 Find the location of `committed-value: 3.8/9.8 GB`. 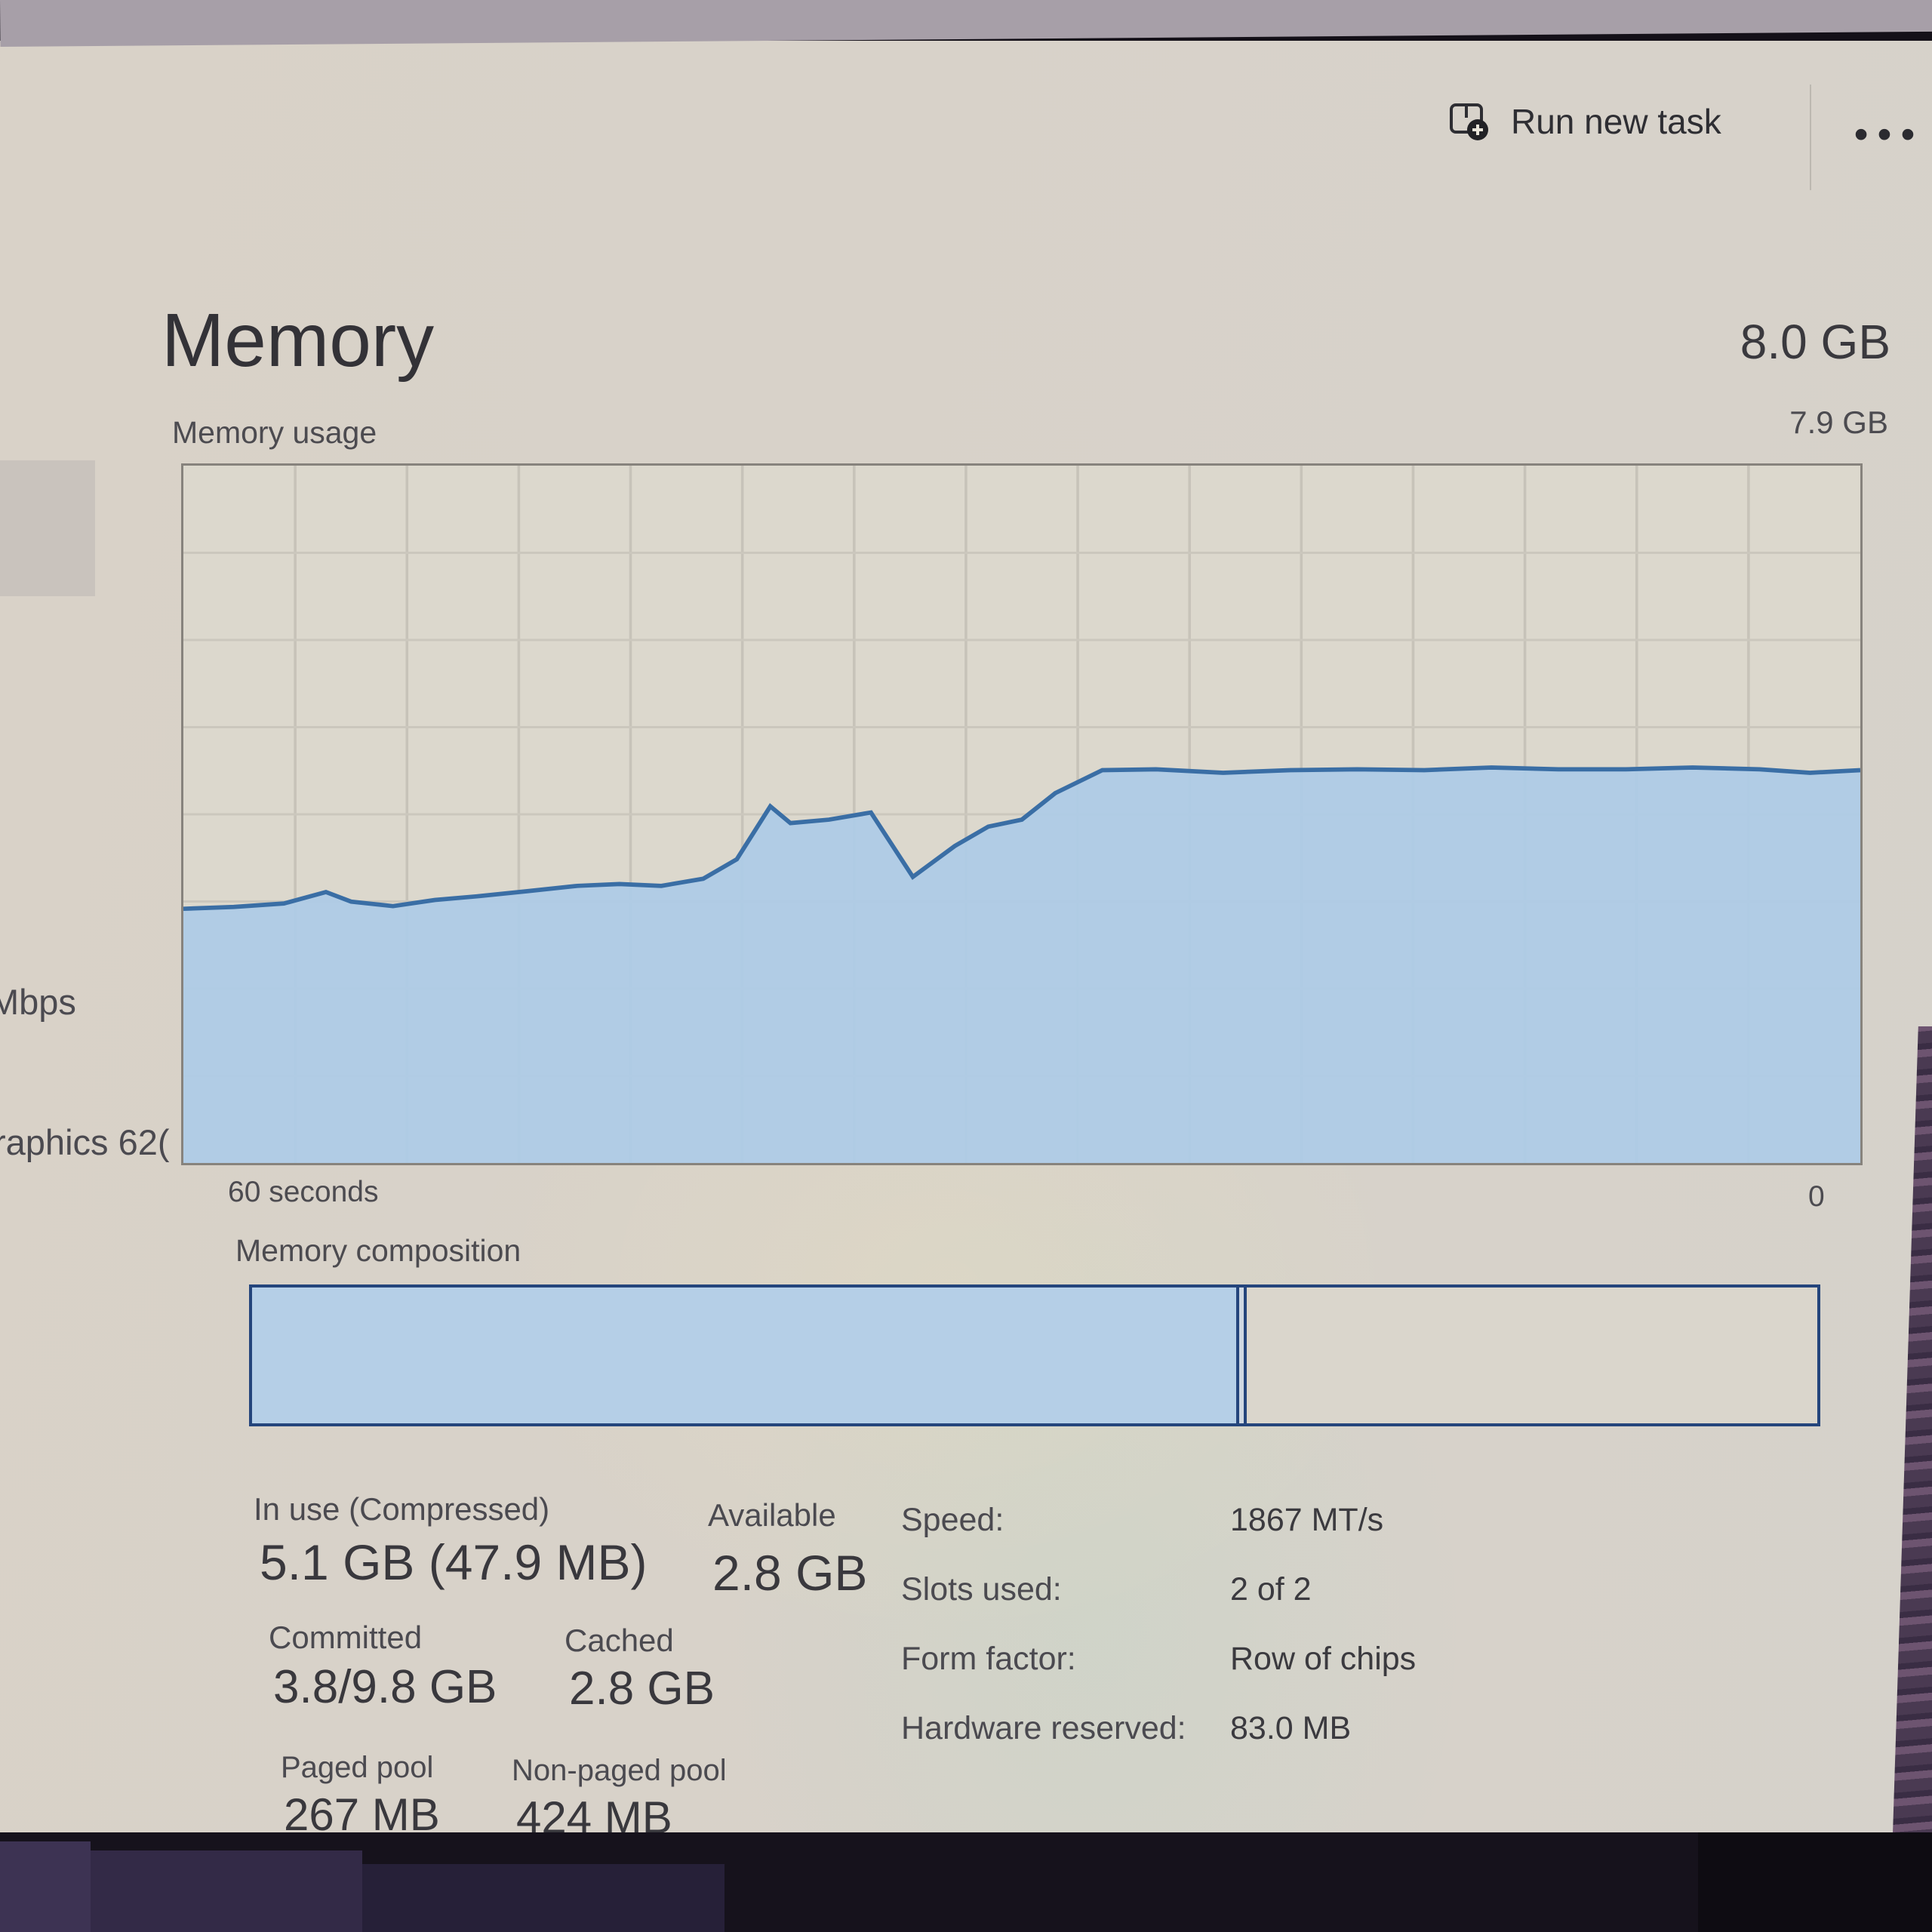

committed-value: 3.8/9.8 GB is located at coordinates (385, 1687).